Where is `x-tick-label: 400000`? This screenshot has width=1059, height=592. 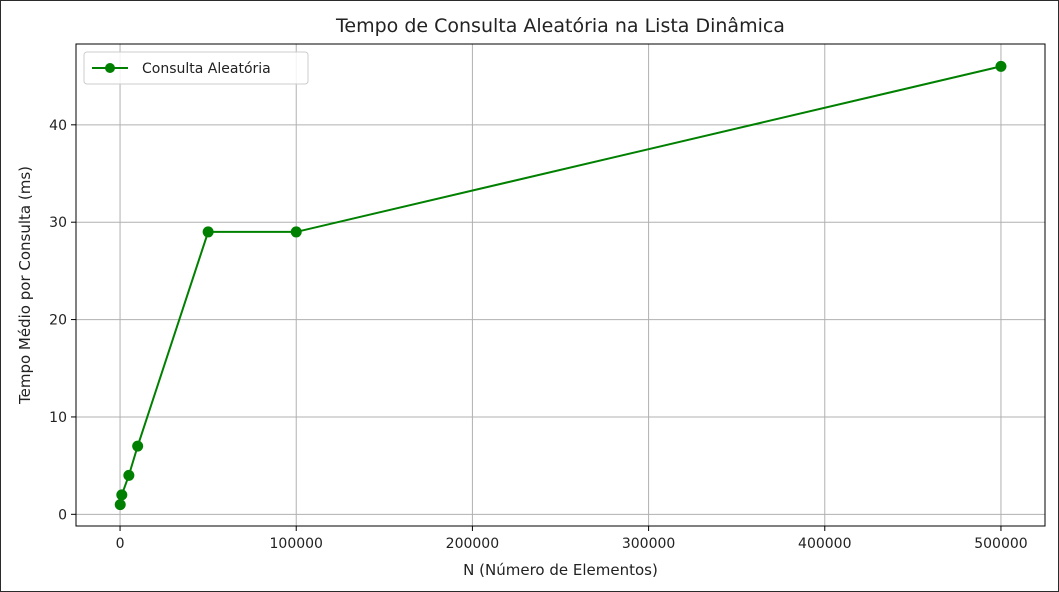
x-tick-label: 400000 is located at coordinates (824, 544).